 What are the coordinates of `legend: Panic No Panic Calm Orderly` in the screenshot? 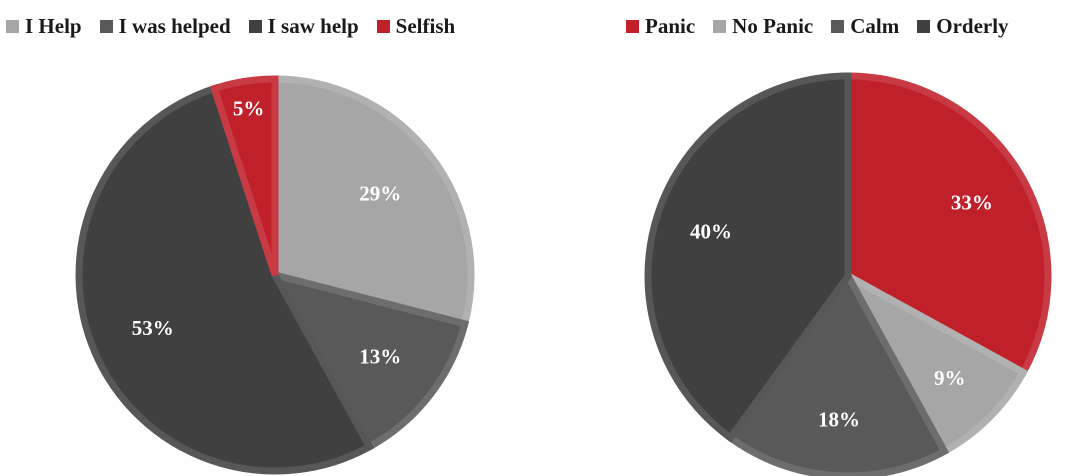 It's located at (817, 26).